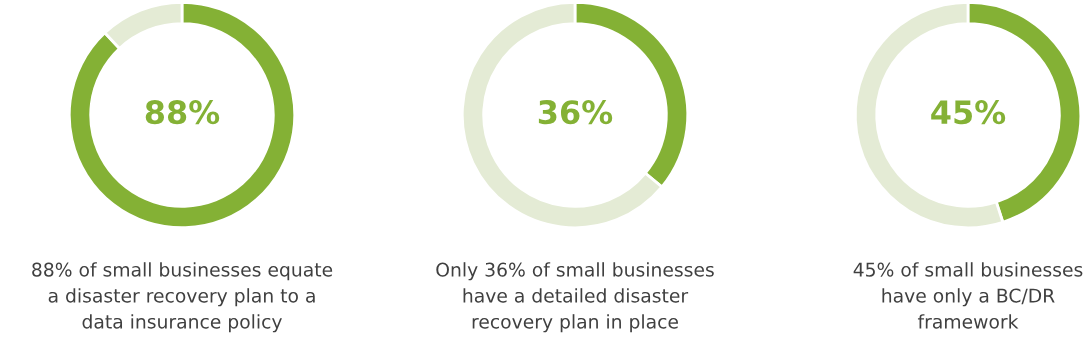 The width and height of the screenshot is (1083, 360). I want to click on data-label: 36%, so click(575, 112).